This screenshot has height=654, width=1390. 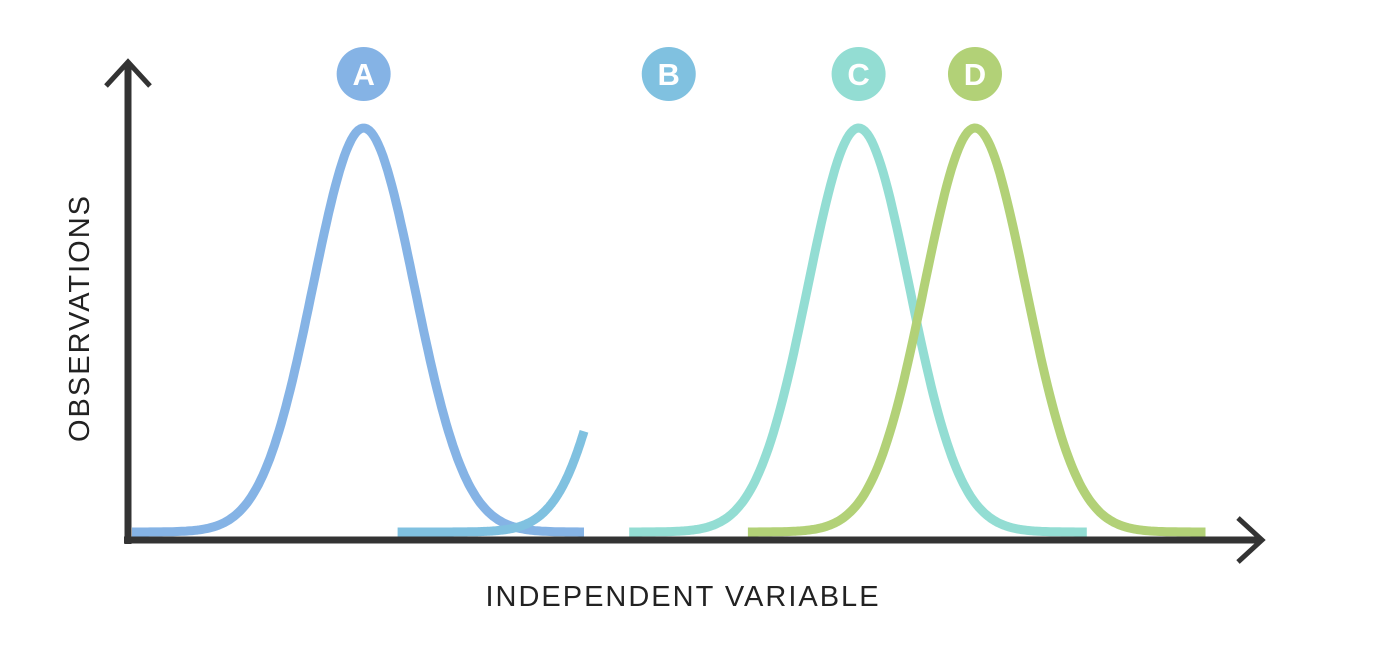 I want to click on series-badge-b: B, so click(x=668, y=74).